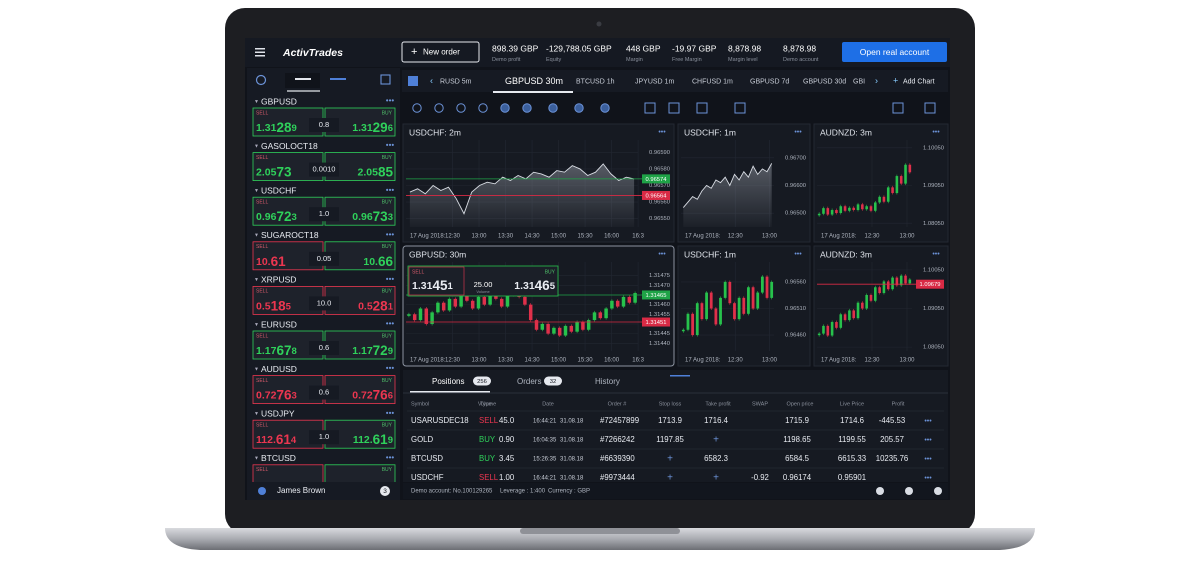  What do you see at coordinates (852, 458) in the screenshot?
I see `row-cell: 6615.33` at bounding box center [852, 458].